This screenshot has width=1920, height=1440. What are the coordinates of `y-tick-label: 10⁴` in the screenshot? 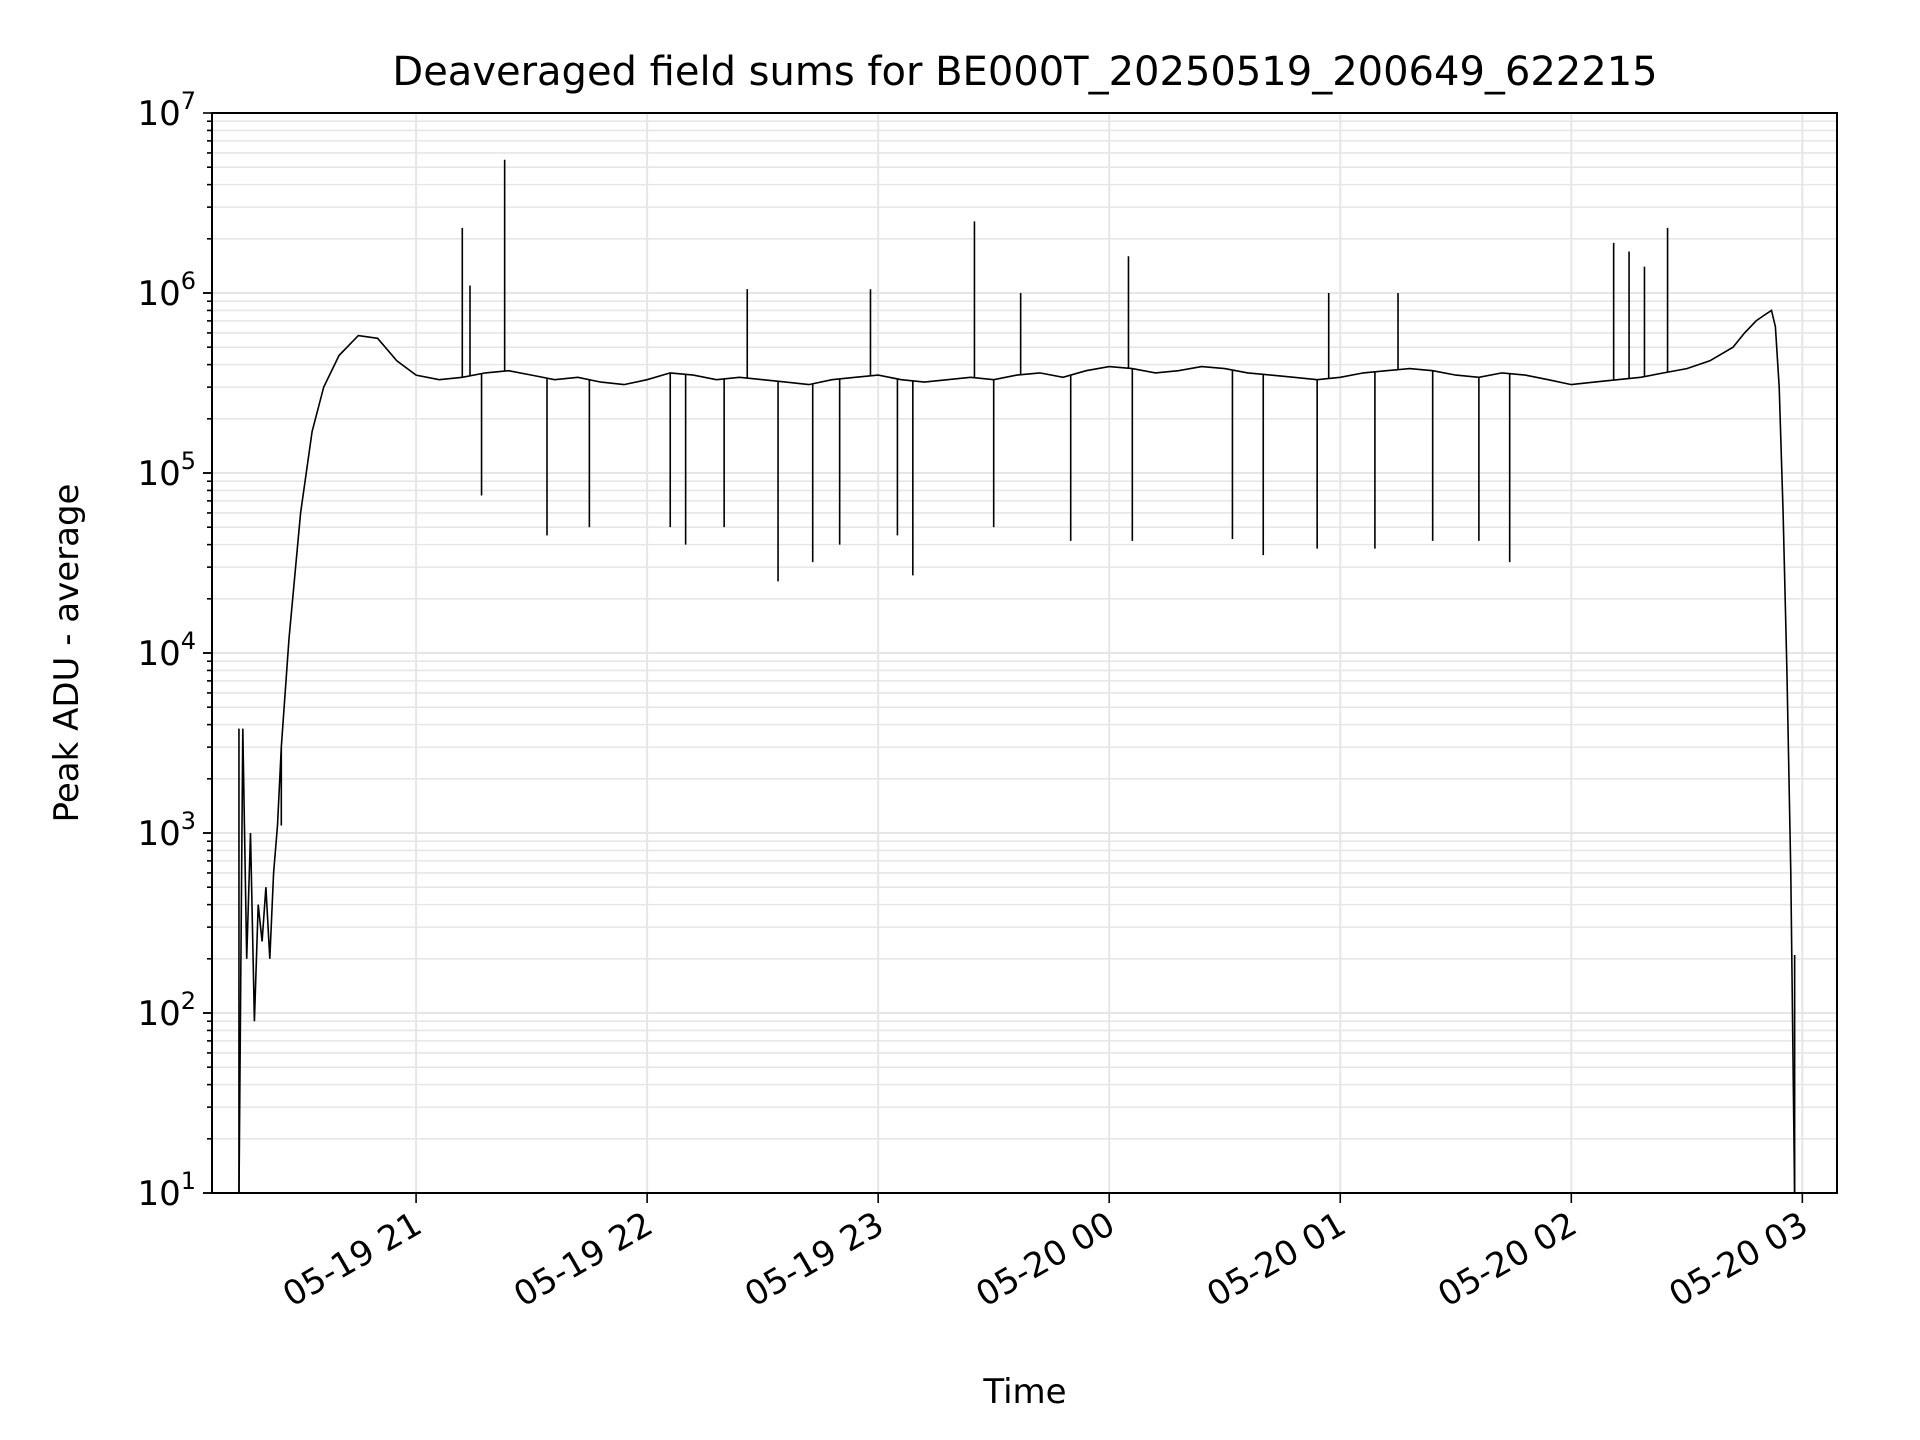 It's located at (166, 650).